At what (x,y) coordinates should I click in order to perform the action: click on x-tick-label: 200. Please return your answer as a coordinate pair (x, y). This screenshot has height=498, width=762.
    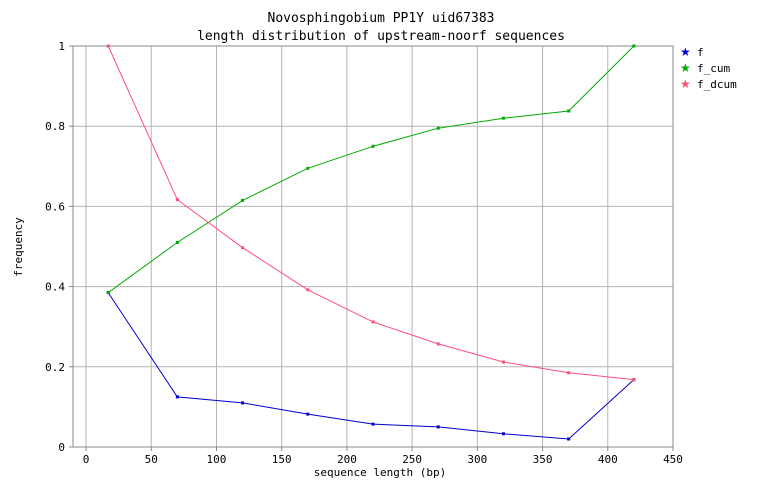
    Looking at the image, I should click on (347, 459).